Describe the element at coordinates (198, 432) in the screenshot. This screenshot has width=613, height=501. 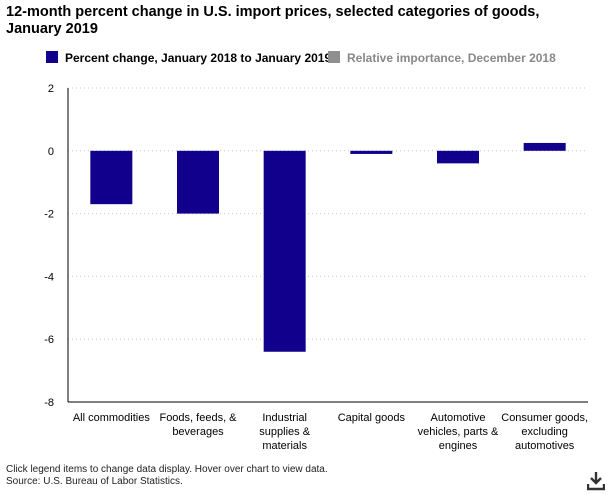
I see `x-tick-label-line: beverages` at that location.